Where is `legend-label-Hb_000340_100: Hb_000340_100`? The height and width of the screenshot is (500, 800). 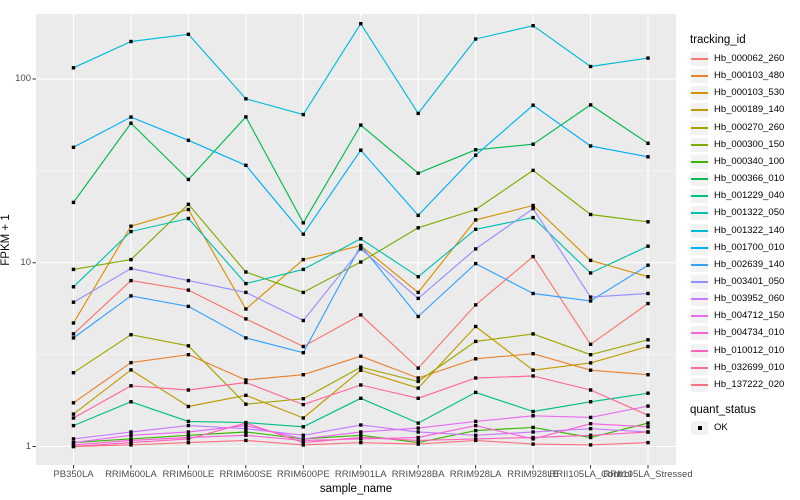 legend-label-Hb_000340_100: Hb_000340_100 is located at coordinates (749, 161).